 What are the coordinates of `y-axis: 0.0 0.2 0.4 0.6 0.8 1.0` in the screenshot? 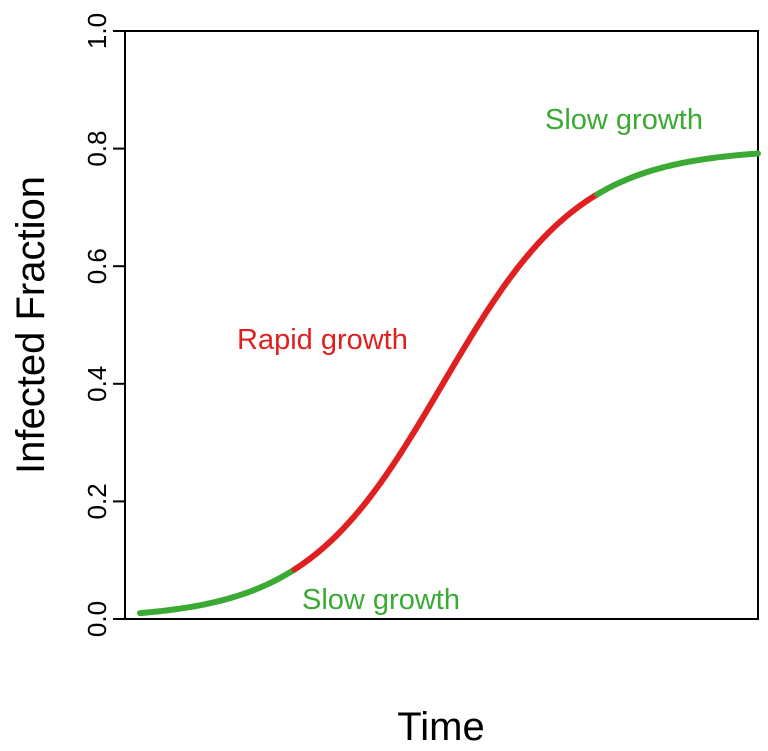 It's located at (104, 325).